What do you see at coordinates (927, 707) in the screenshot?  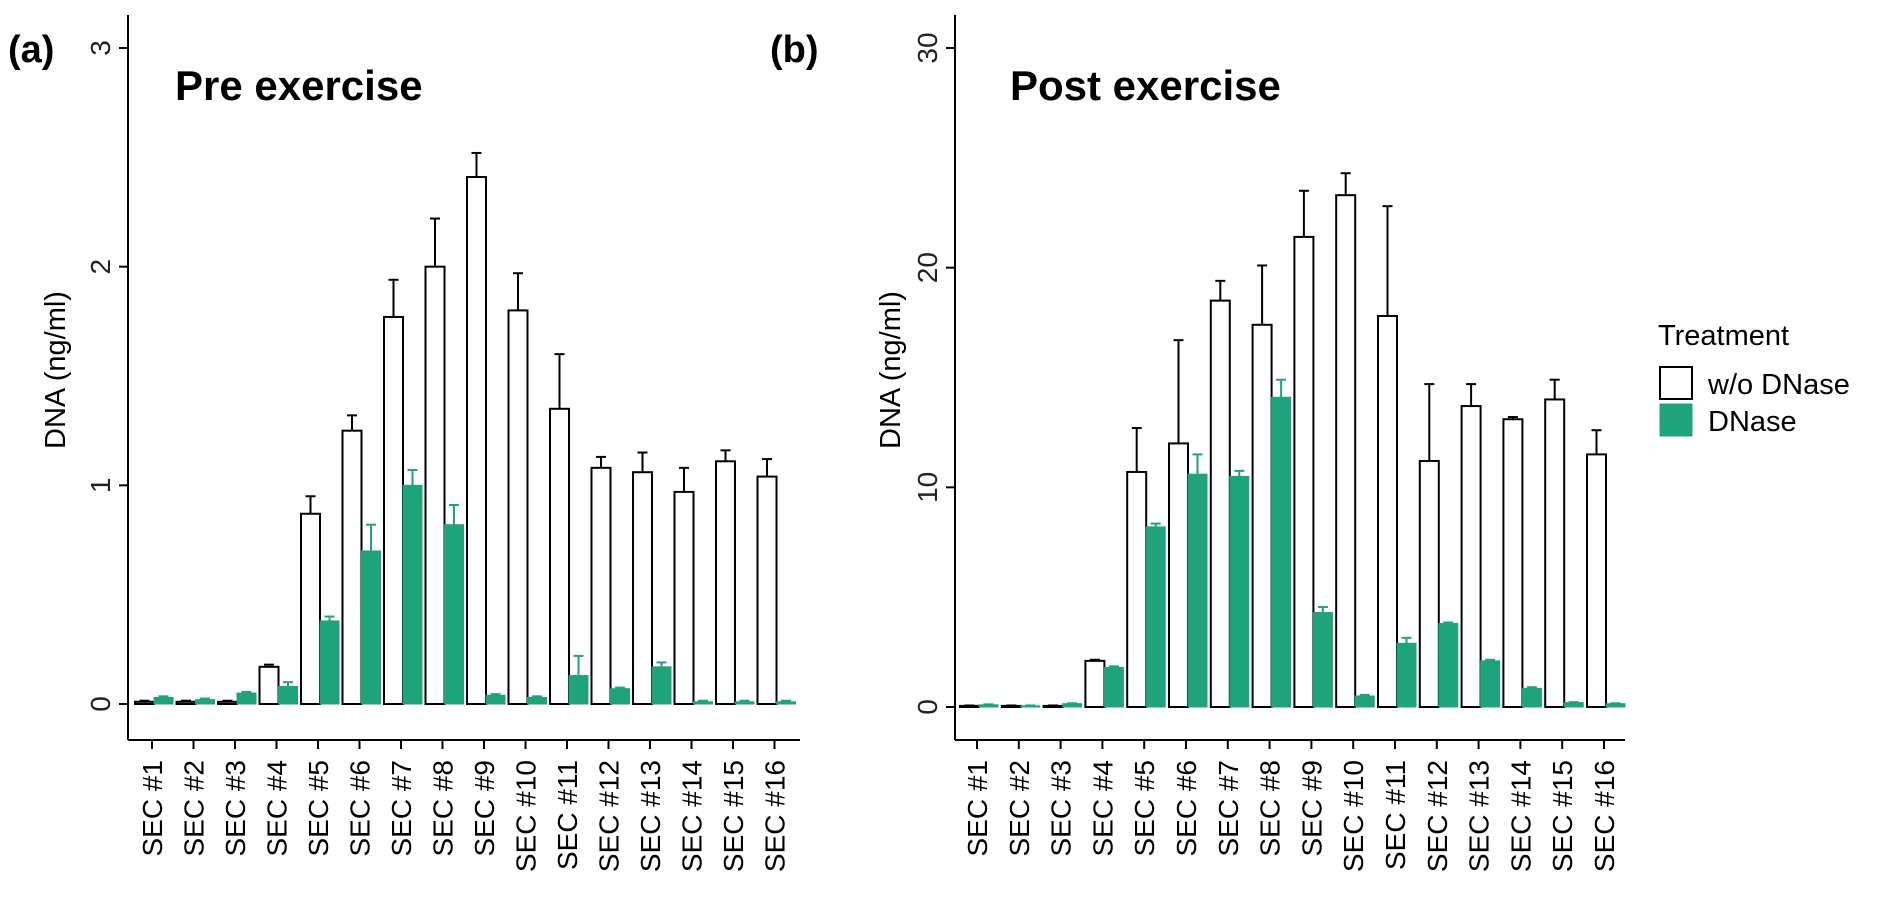 I see `y-tick-label: 0` at bounding box center [927, 707].